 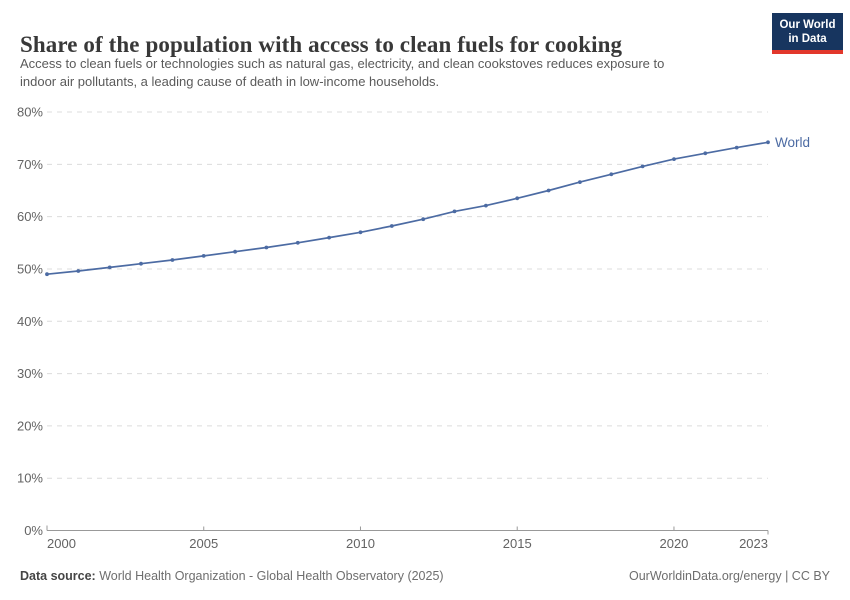 What do you see at coordinates (58, 576) in the screenshot?
I see `data-source-label: Data source:` at bounding box center [58, 576].